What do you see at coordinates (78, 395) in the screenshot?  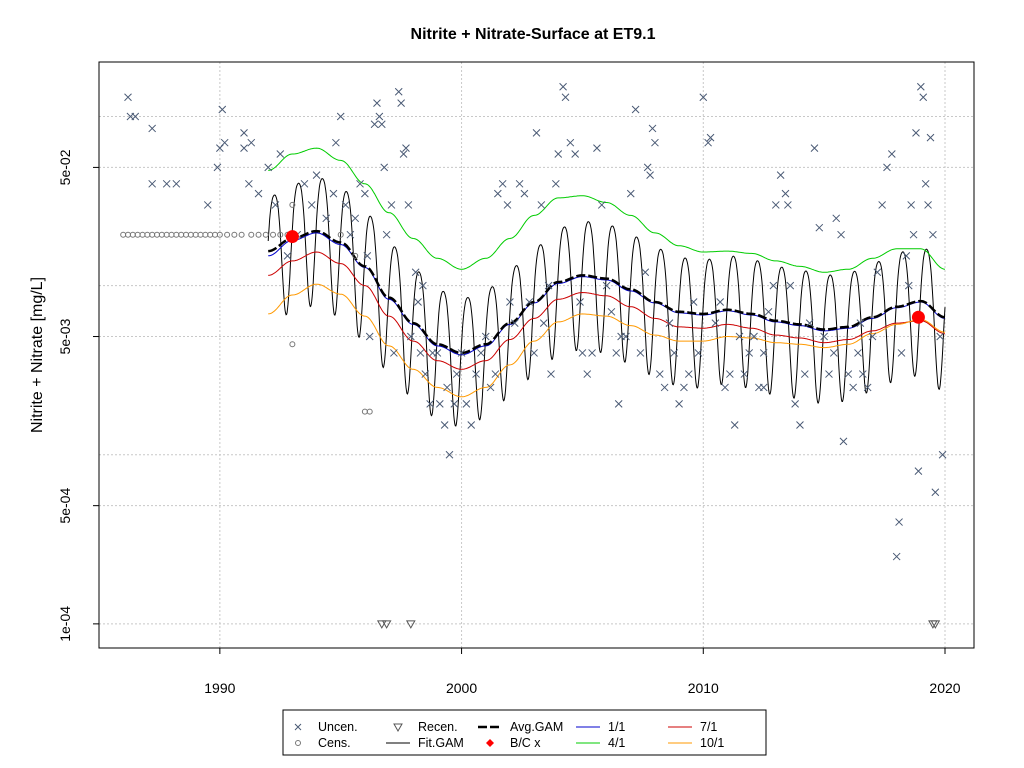 I see `y-axis: 1e-04 5e-04 5e-03 5e-02` at bounding box center [78, 395].